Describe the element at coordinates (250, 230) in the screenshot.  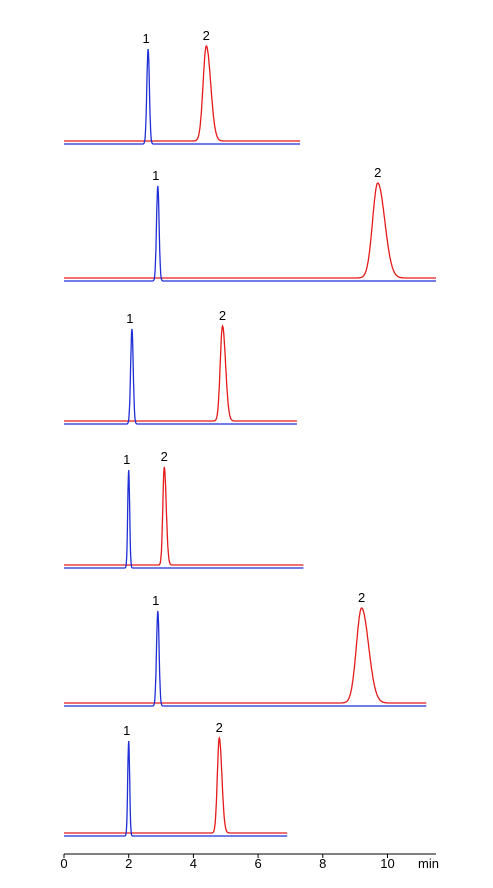
I see `panel-2-red-trace` at that location.